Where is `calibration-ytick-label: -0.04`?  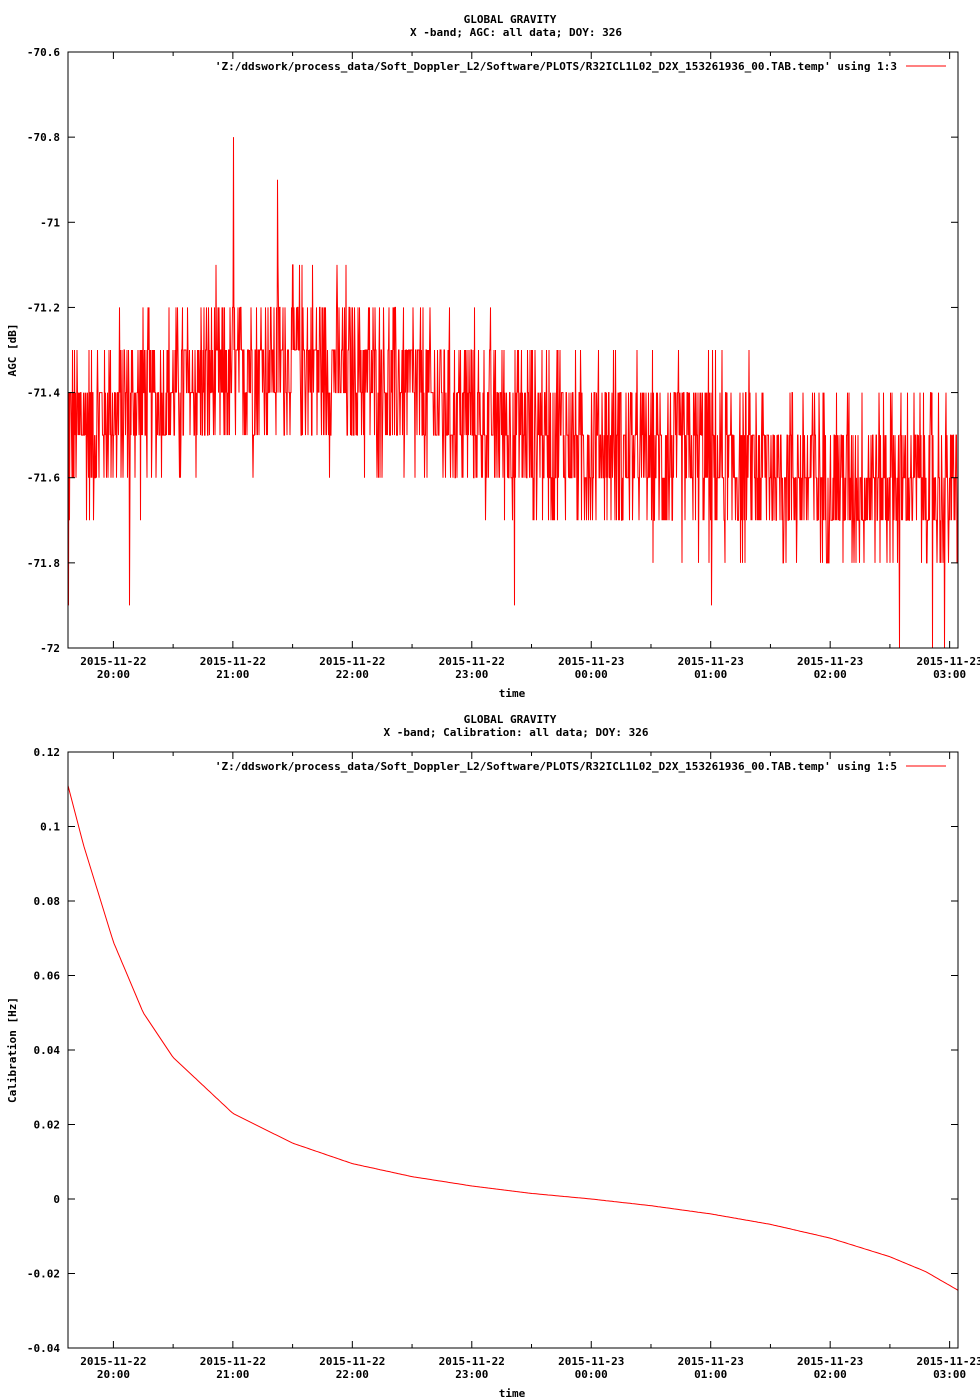 calibration-ytick-label: -0.04 is located at coordinates (43, 1348).